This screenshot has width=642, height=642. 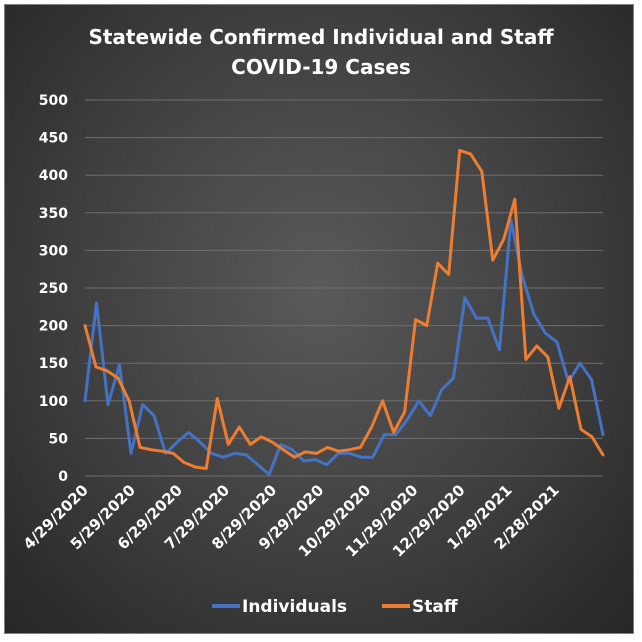 What do you see at coordinates (53, 327) in the screenshot?
I see `y-tick-label: 200` at bounding box center [53, 327].